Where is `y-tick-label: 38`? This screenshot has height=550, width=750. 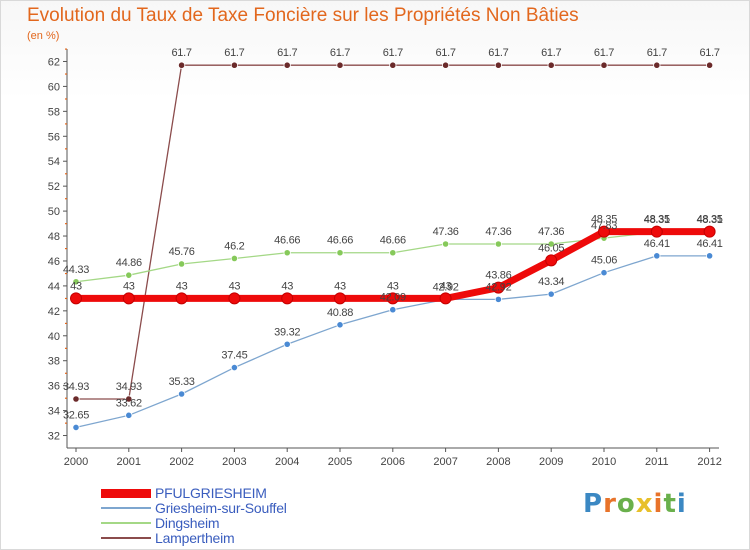 y-tick-label: 38 is located at coordinates (54, 362).